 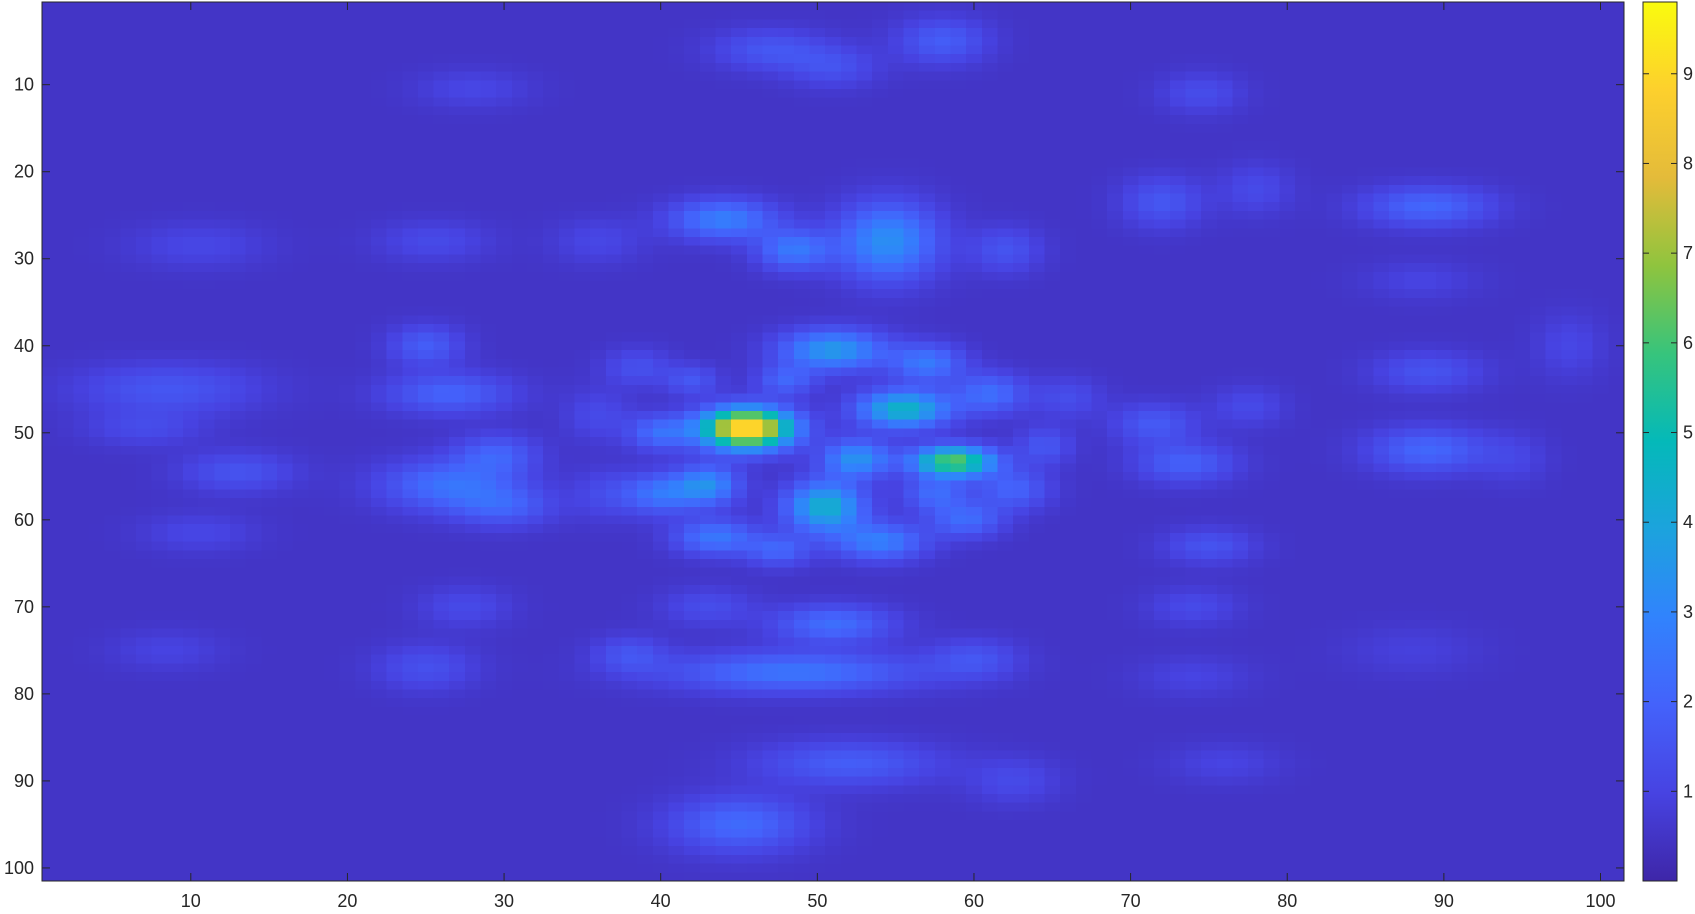 What do you see at coordinates (191, 901) in the screenshot?
I see `x-tick-label: 10` at bounding box center [191, 901].